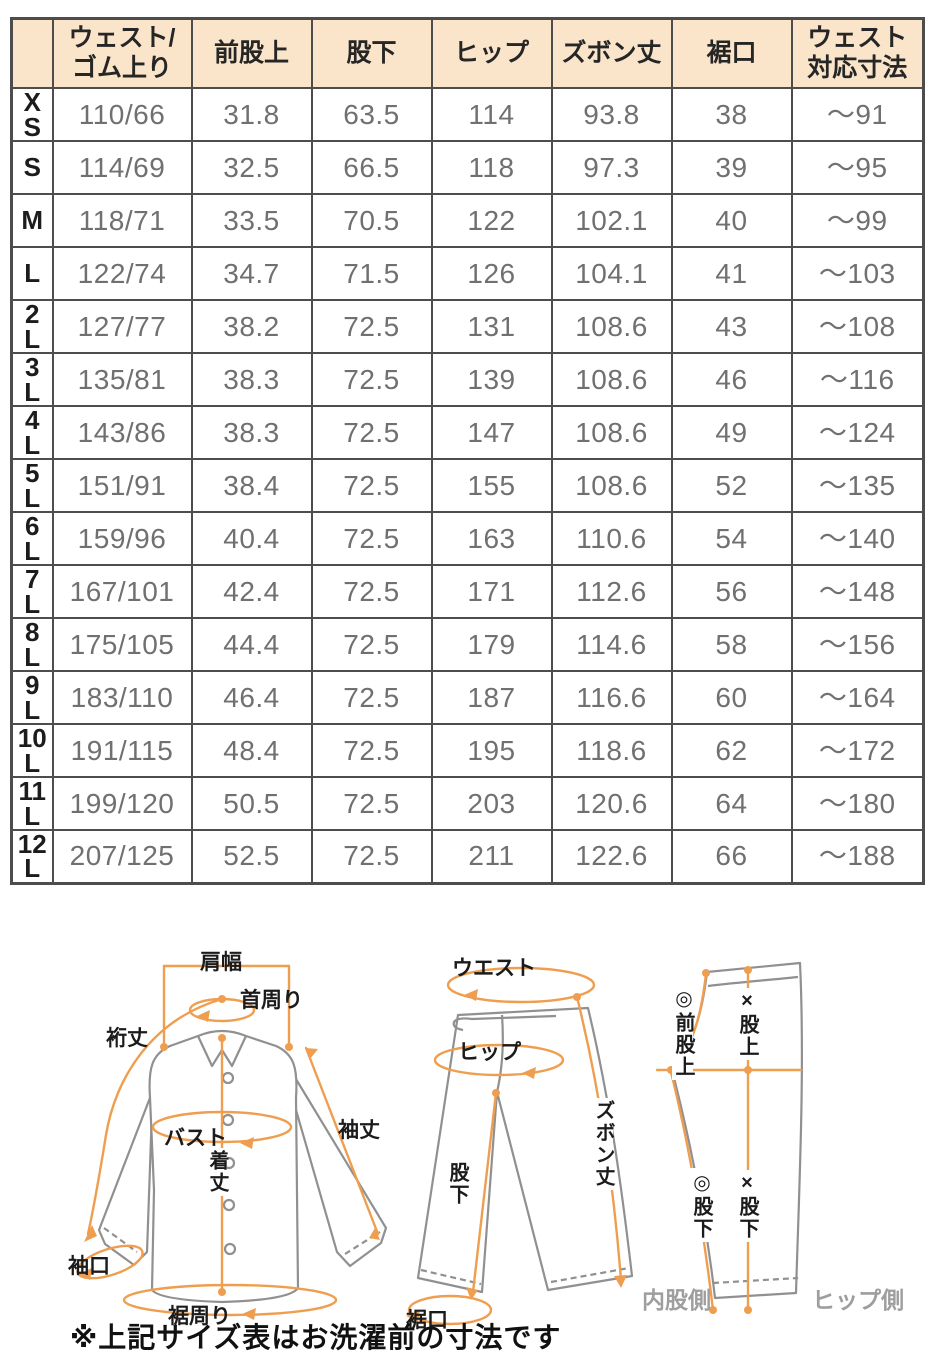  Describe the element at coordinates (491, 644) in the screenshot. I see `measurement-cell: 179` at that location.